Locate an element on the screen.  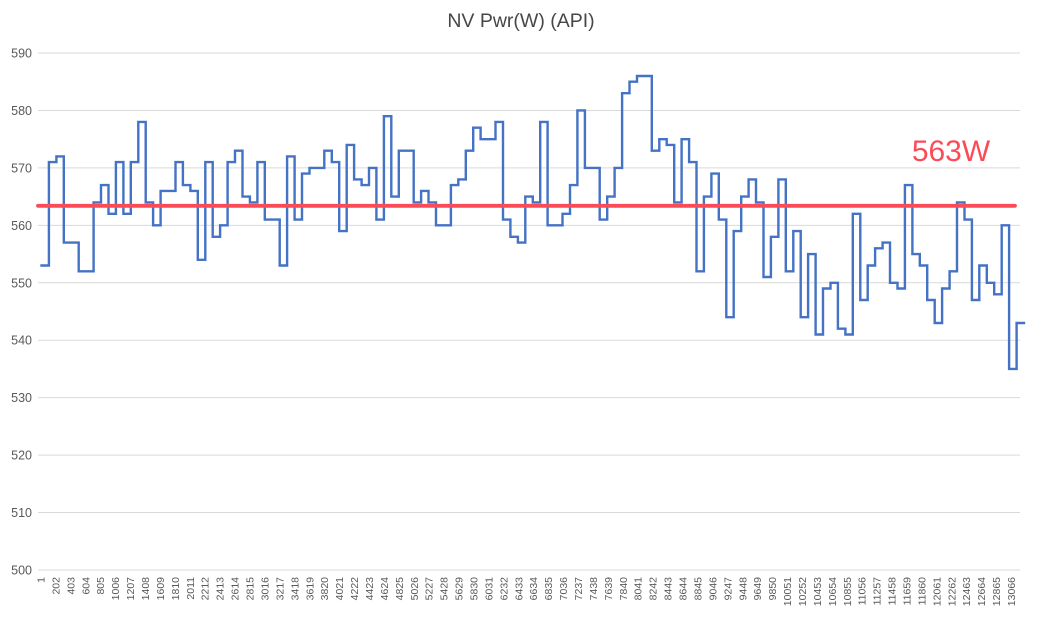
svg-text: 7639 is located at coordinates (609, 589).